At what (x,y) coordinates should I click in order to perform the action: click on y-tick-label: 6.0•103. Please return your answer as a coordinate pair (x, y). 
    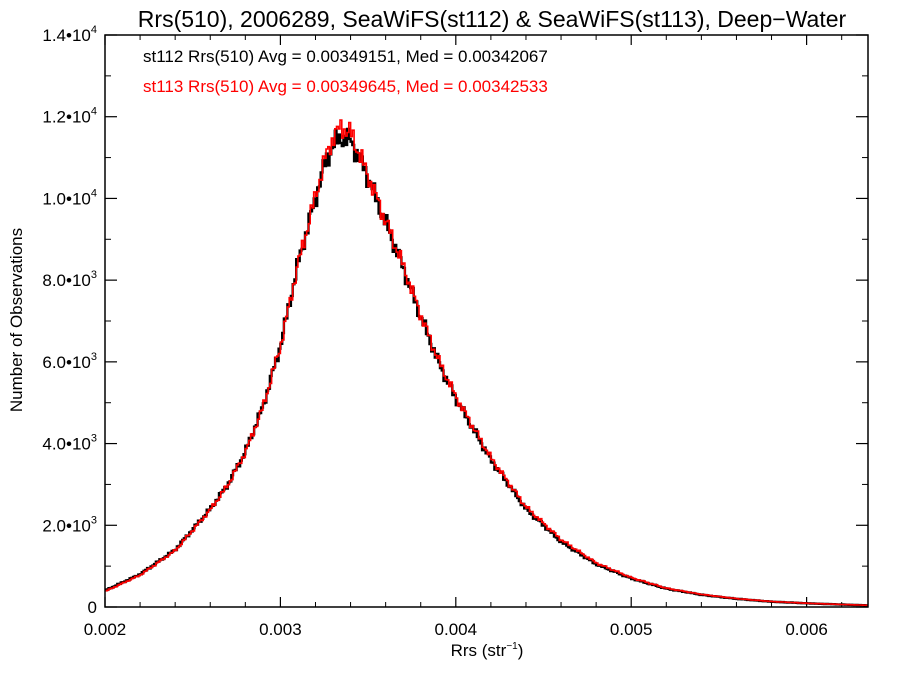
    Looking at the image, I should click on (69, 361).